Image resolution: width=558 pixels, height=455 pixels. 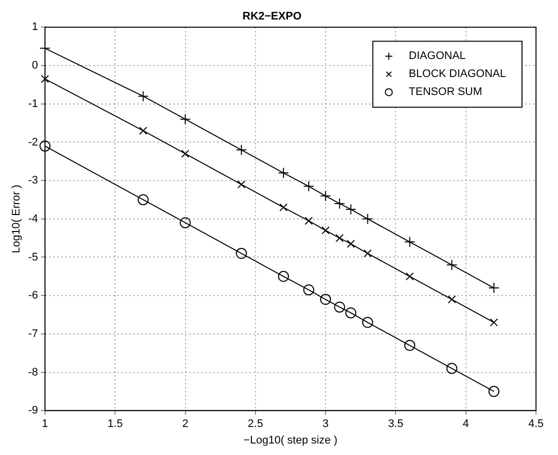 What do you see at coordinates (437, 56) in the screenshot?
I see `legend-label: DIAGONAL` at bounding box center [437, 56].